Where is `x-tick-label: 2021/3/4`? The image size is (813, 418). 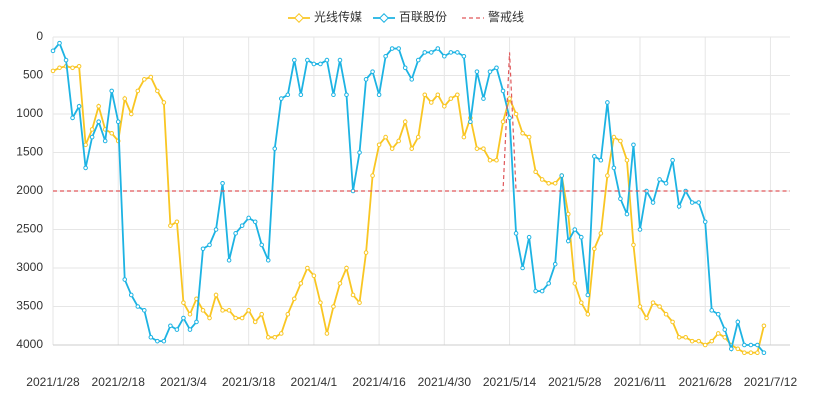
x-tick-label: 2021/3/4 is located at coordinates (183, 382).